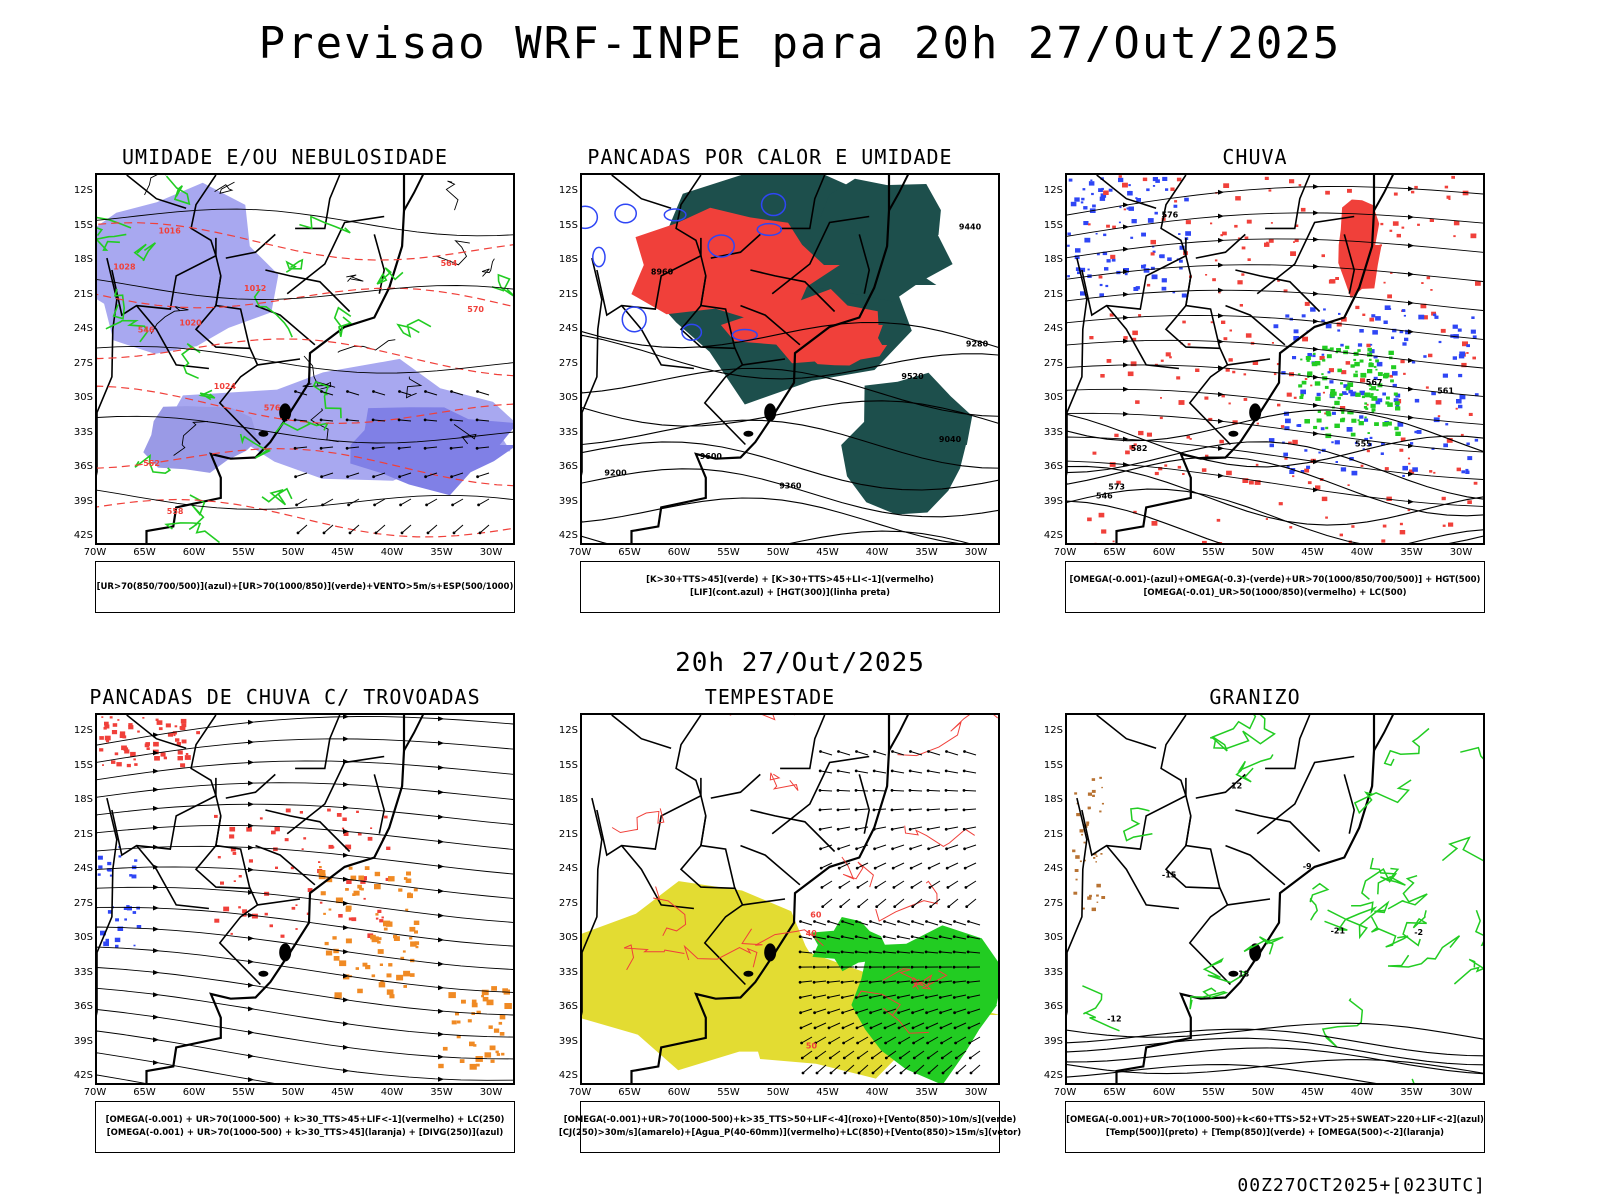 The height and width of the screenshot is (1200, 1600). Describe the element at coordinates (305, 899) in the screenshot. I see `map-svg-trovoadas` at that location.